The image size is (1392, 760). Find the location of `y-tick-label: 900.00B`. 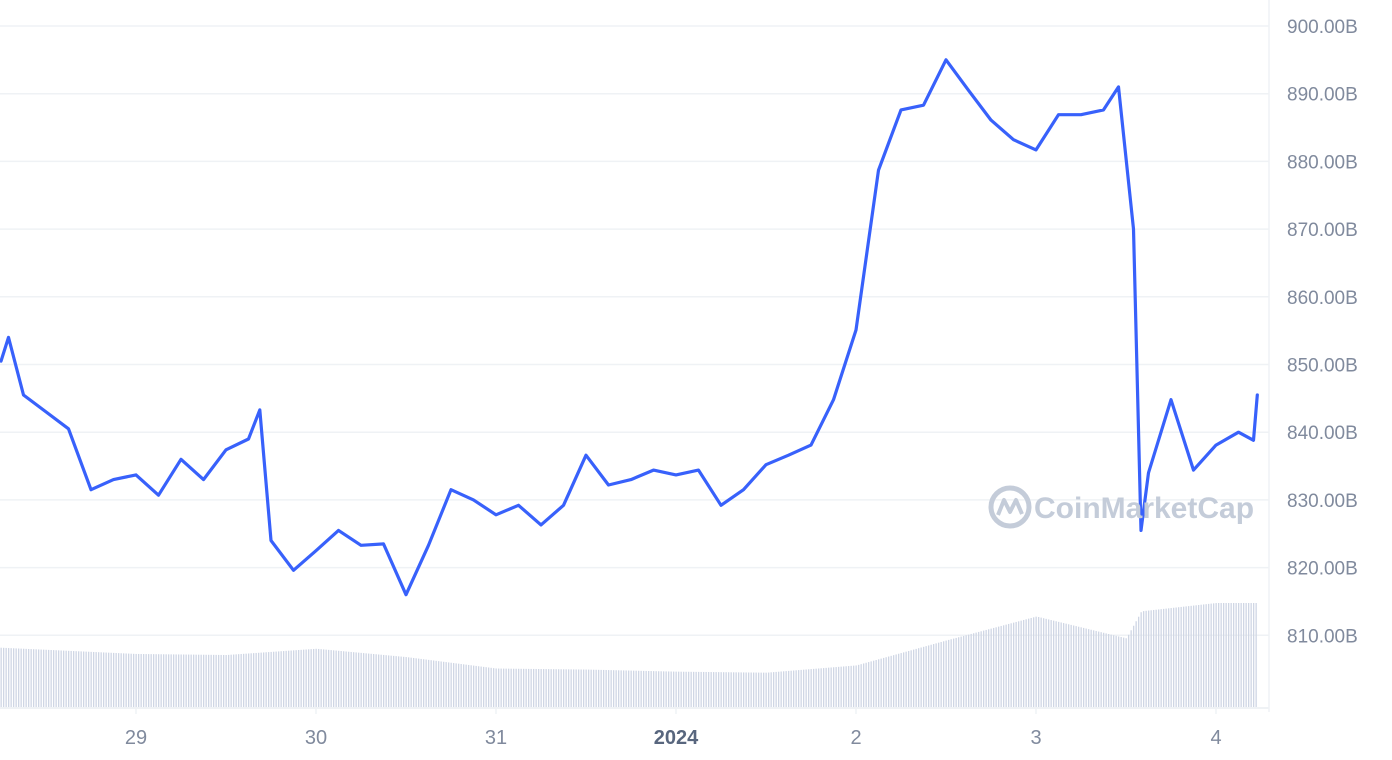

y-tick-label: 900.00B is located at coordinates (1322, 27).